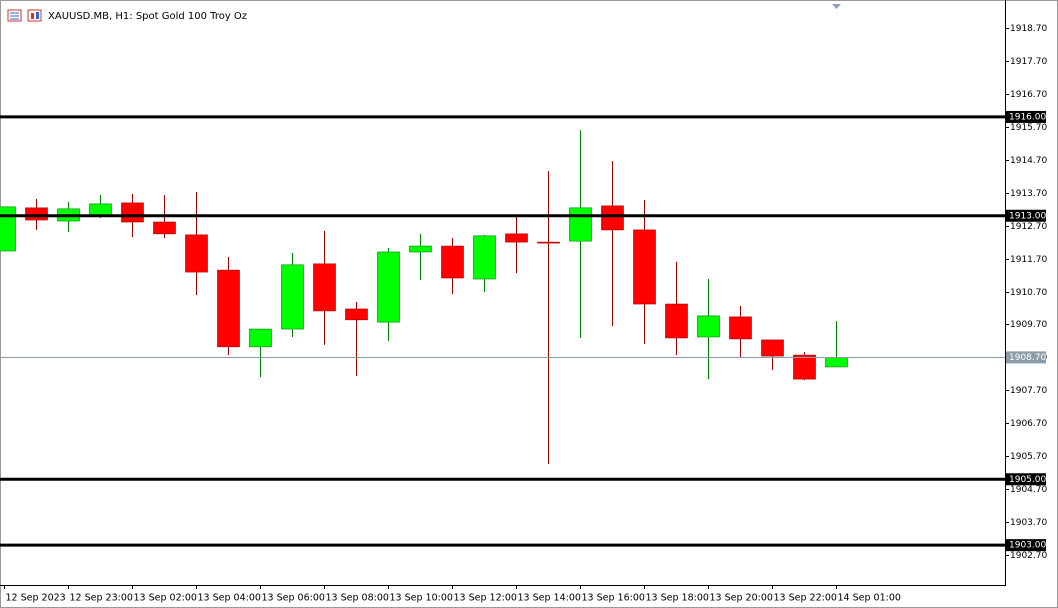 The height and width of the screenshot is (608, 1058). What do you see at coordinates (549, 598) in the screenshot?
I see `x-tick-label: 13 Sep 14:00` at bounding box center [549, 598].